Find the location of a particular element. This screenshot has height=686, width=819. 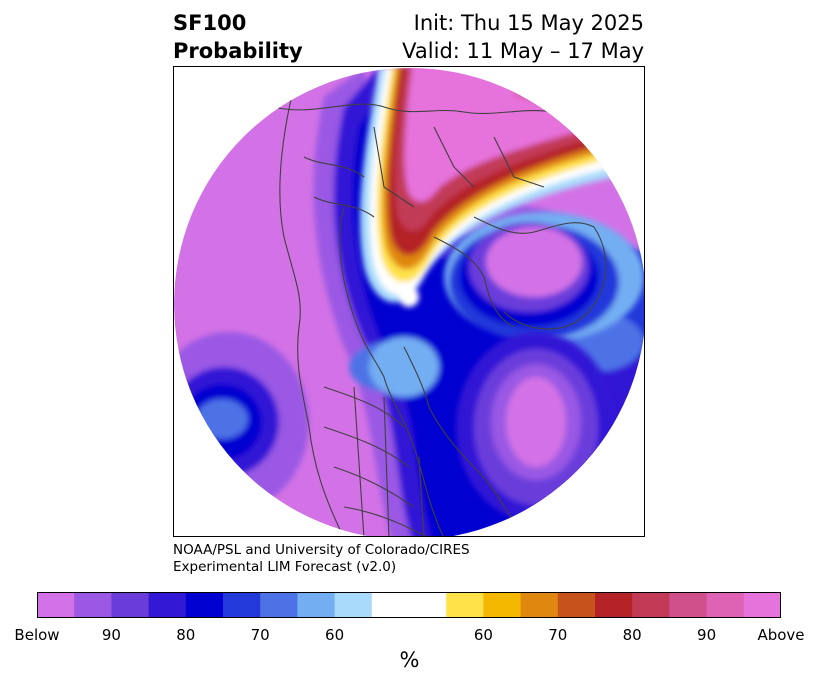

colorbar-tick-labels: Below 90 80 70 60 60 70 80 90 Above is located at coordinates (409, 636).